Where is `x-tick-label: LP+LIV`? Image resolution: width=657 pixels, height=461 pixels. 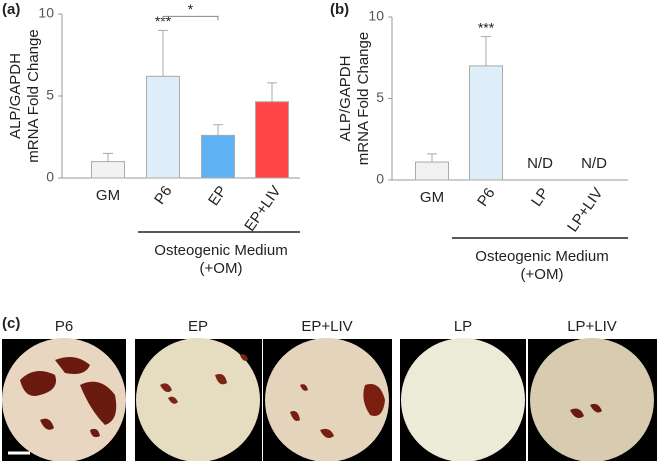 x-tick-label: LP+LIV is located at coordinates (585, 210).